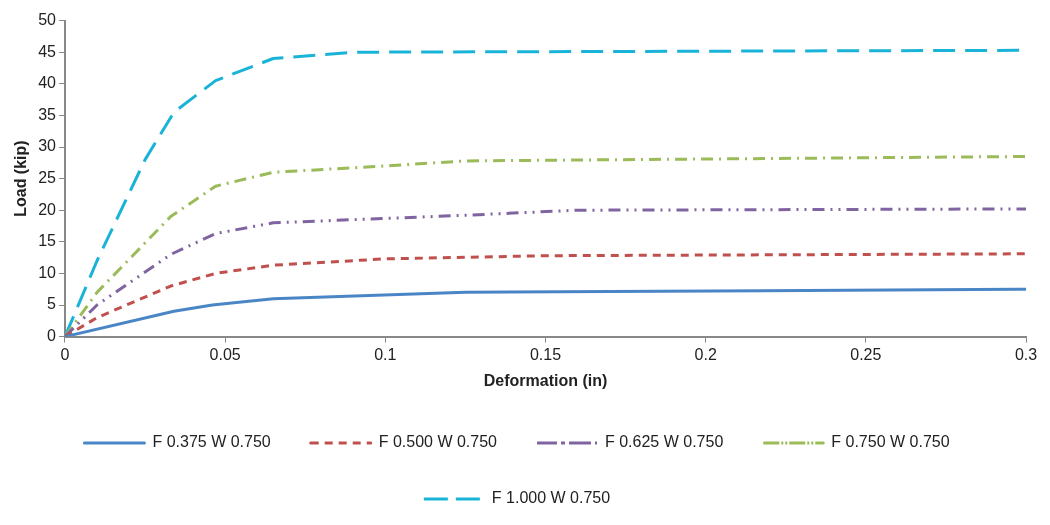 This screenshot has height=525, width=1050. I want to click on y-tick-label: 0, so click(52, 336).